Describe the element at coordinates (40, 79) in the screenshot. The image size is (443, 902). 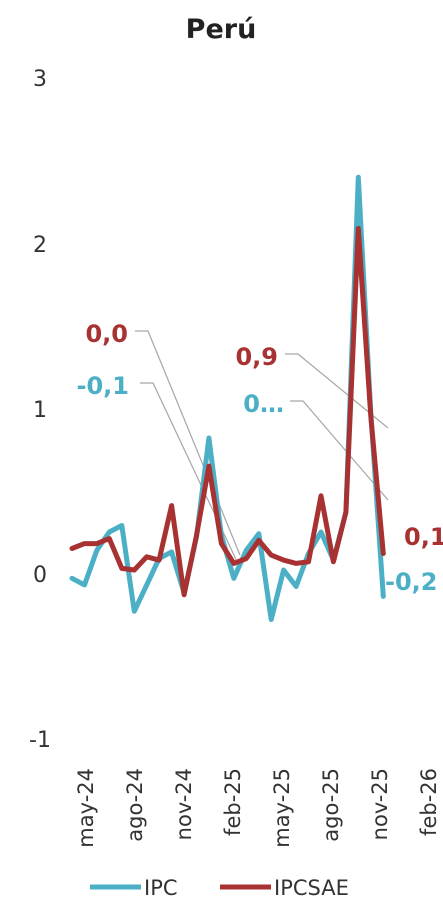
I see `y-tick-label: 3` at that location.